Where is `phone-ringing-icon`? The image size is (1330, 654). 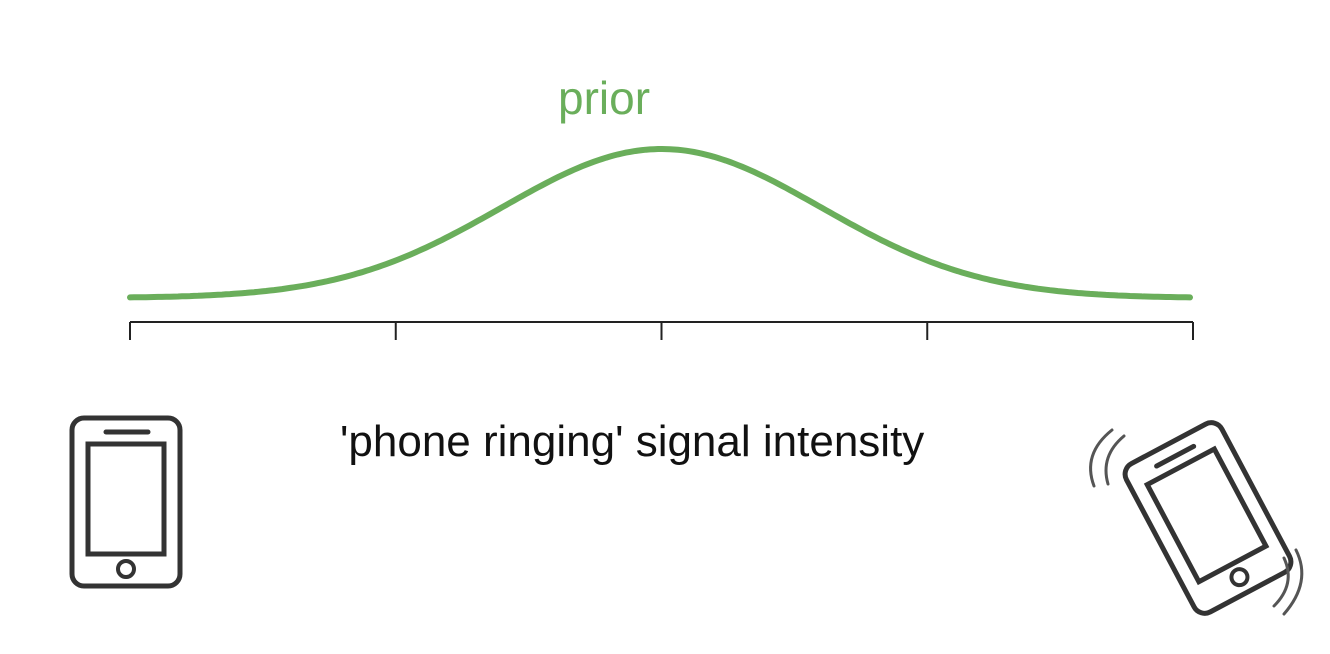 phone-ringing-icon is located at coordinates (1196, 518).